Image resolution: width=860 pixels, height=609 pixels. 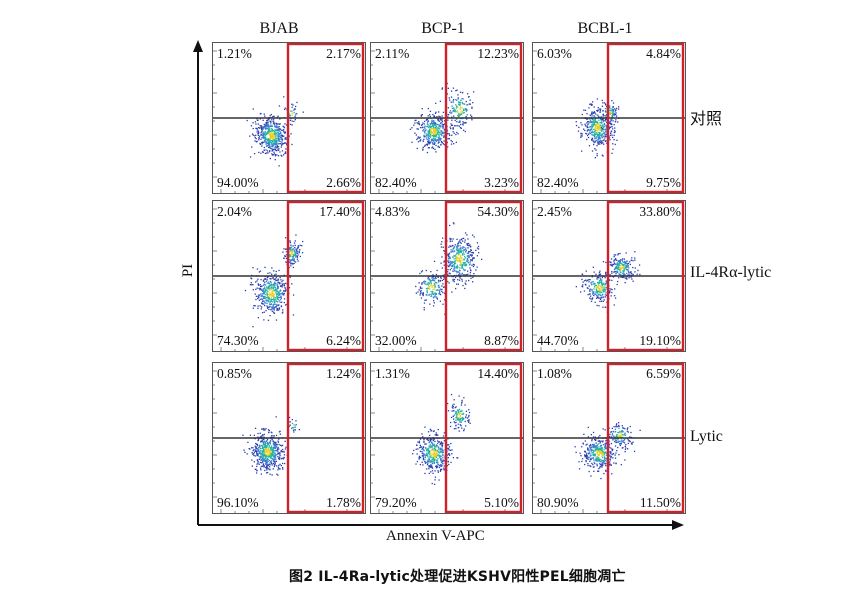 What do you see at coordinates (660, 211) in the screenshot?
I see `quadrant-upper-right-value: 33.80%` at bounding box center [660, 211].